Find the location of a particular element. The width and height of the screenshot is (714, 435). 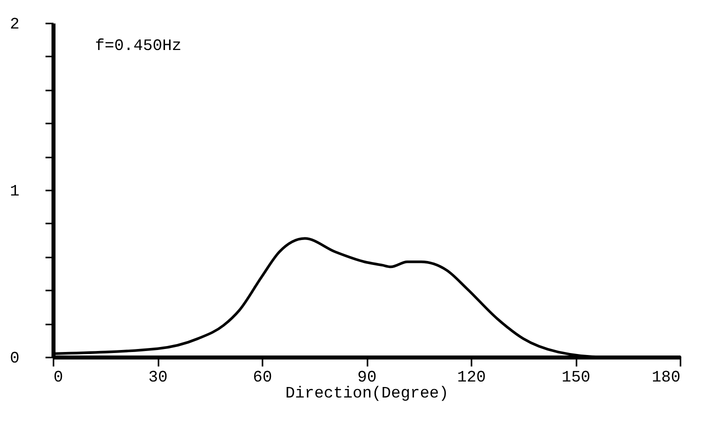

x-tick-label: 0 is located at coordinates (59, 377).